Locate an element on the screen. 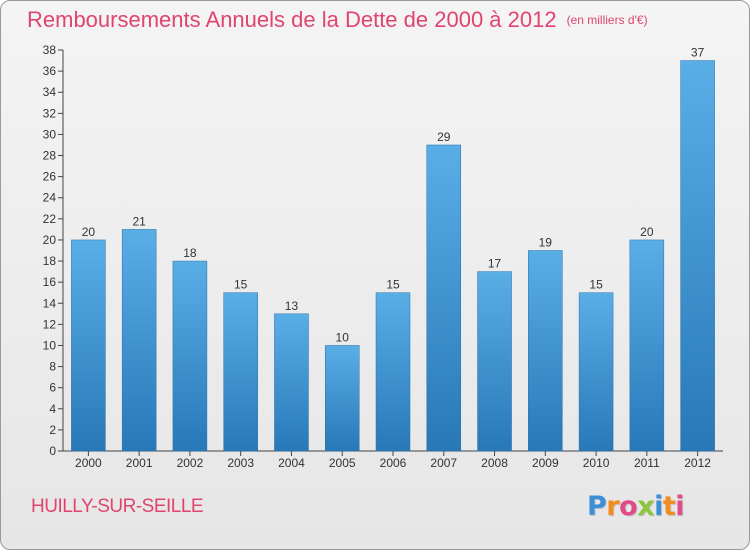 The height and width of the screenshot is (550, 750). y-tick-label: 26 is located at coordinates (50, 177).